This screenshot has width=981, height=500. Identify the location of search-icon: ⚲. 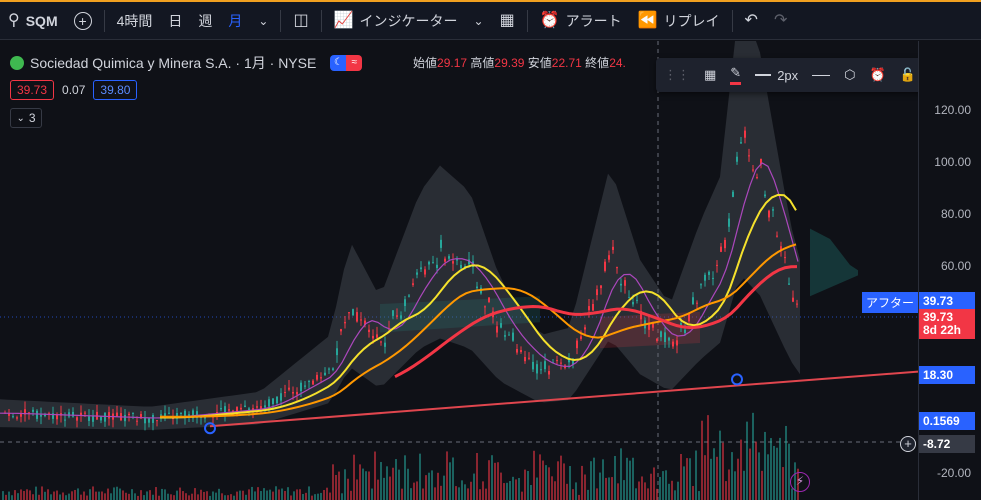
(14, 20).